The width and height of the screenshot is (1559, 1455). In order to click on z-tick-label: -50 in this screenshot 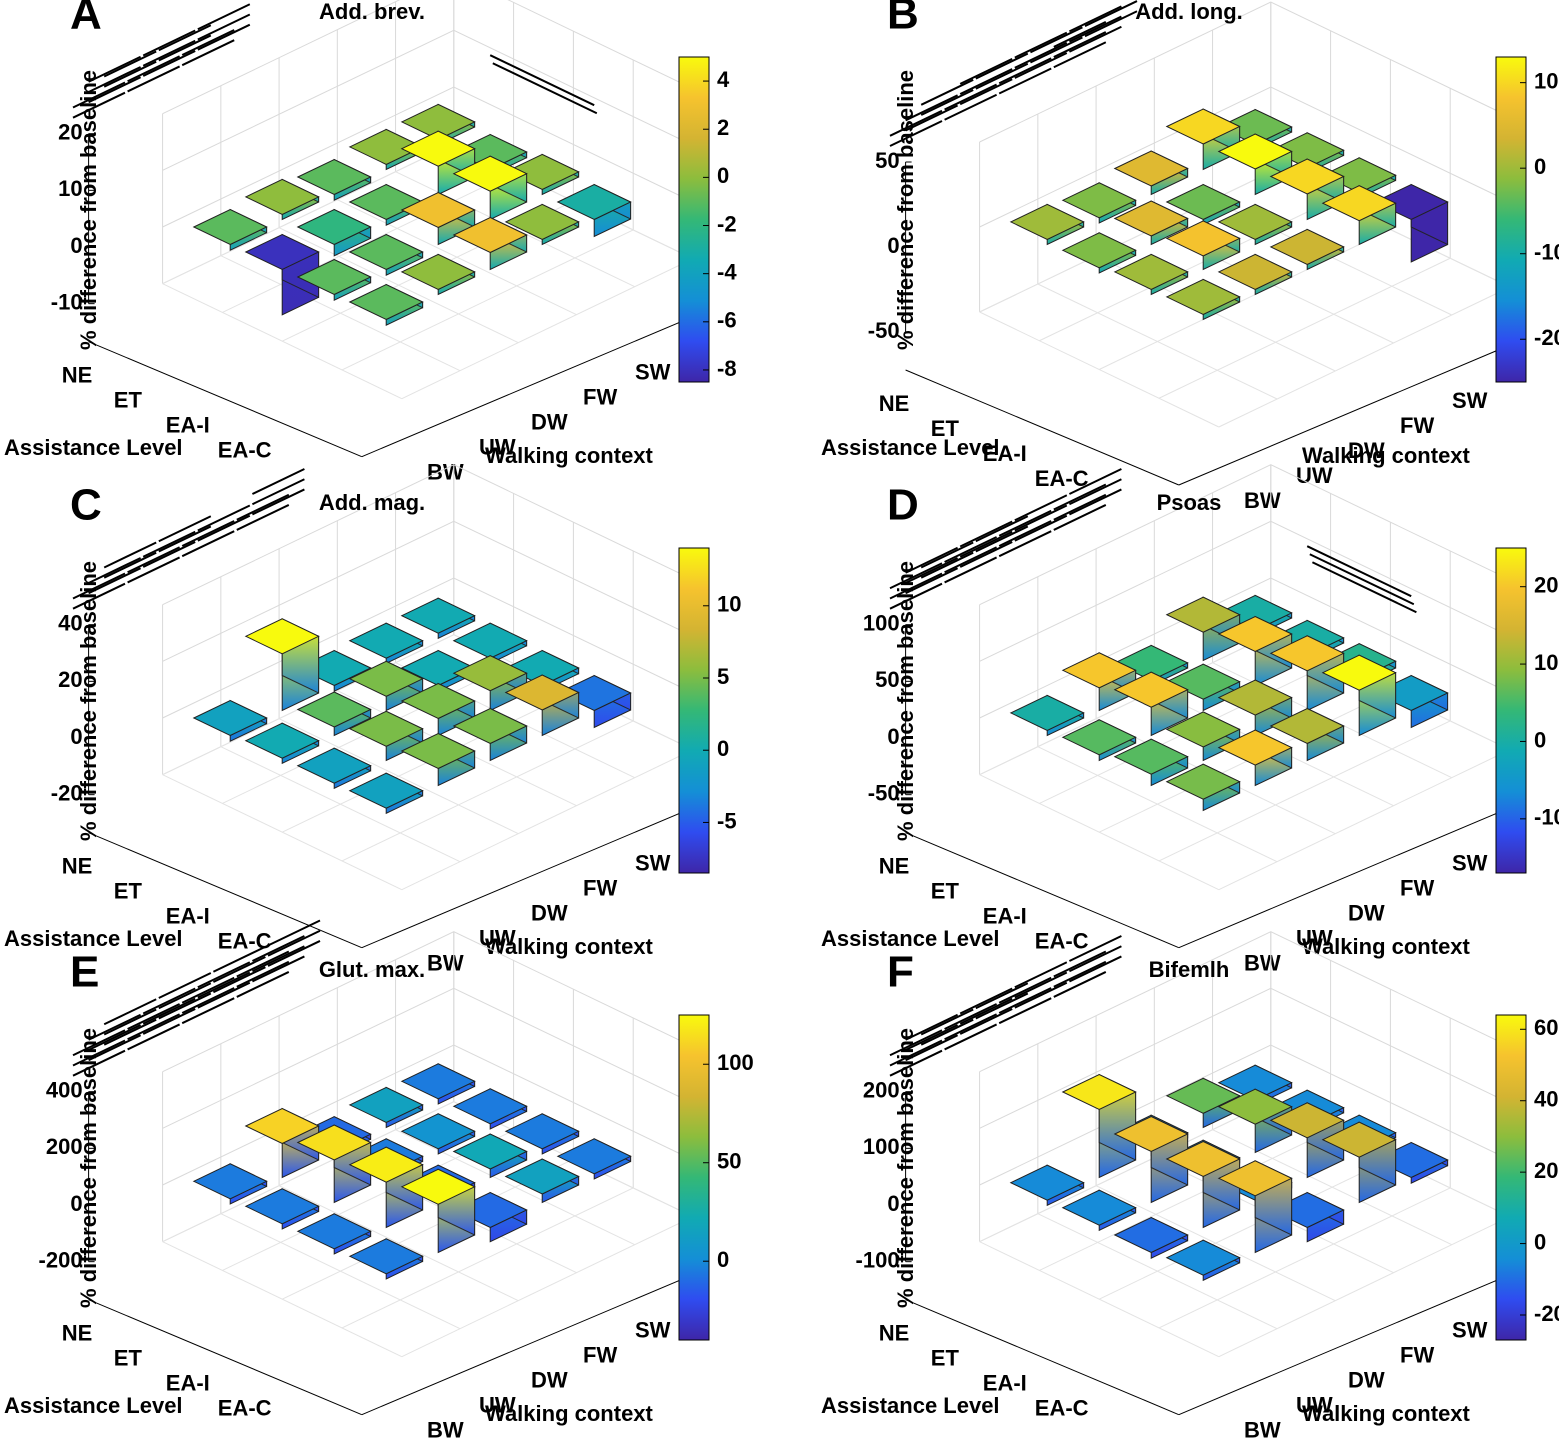, I will do `click(884, 792)`.